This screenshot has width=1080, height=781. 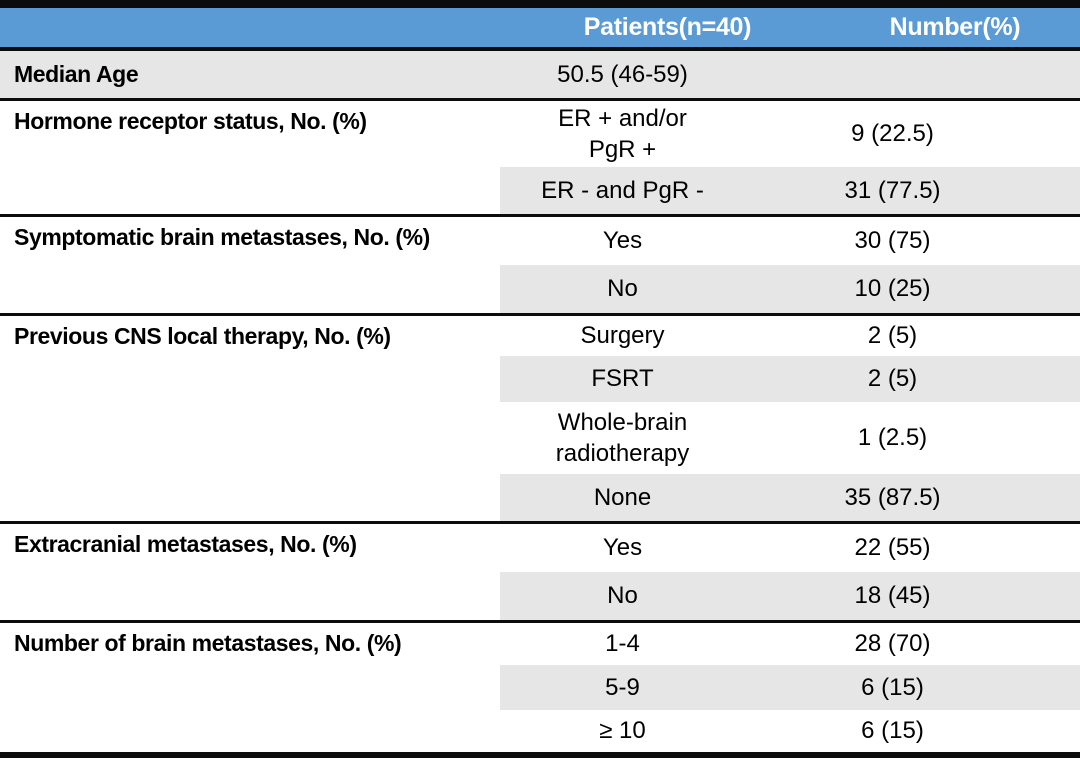 What do you see at coordinates (892, 190) in the screenshot?
I see `number-cell: 31 (77.5)` at bounding box center [892, 190].